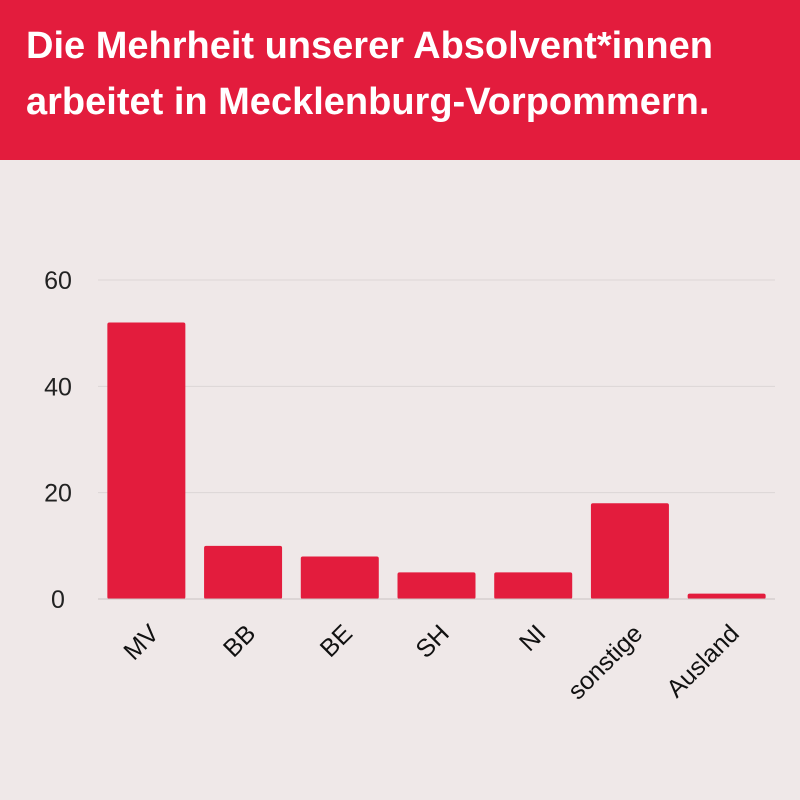 The height and width of the screenshot is (800, 800). Describe the element at coordinates (58, 387) in the screenshot. I see `y-tick-label: 40` at that location.